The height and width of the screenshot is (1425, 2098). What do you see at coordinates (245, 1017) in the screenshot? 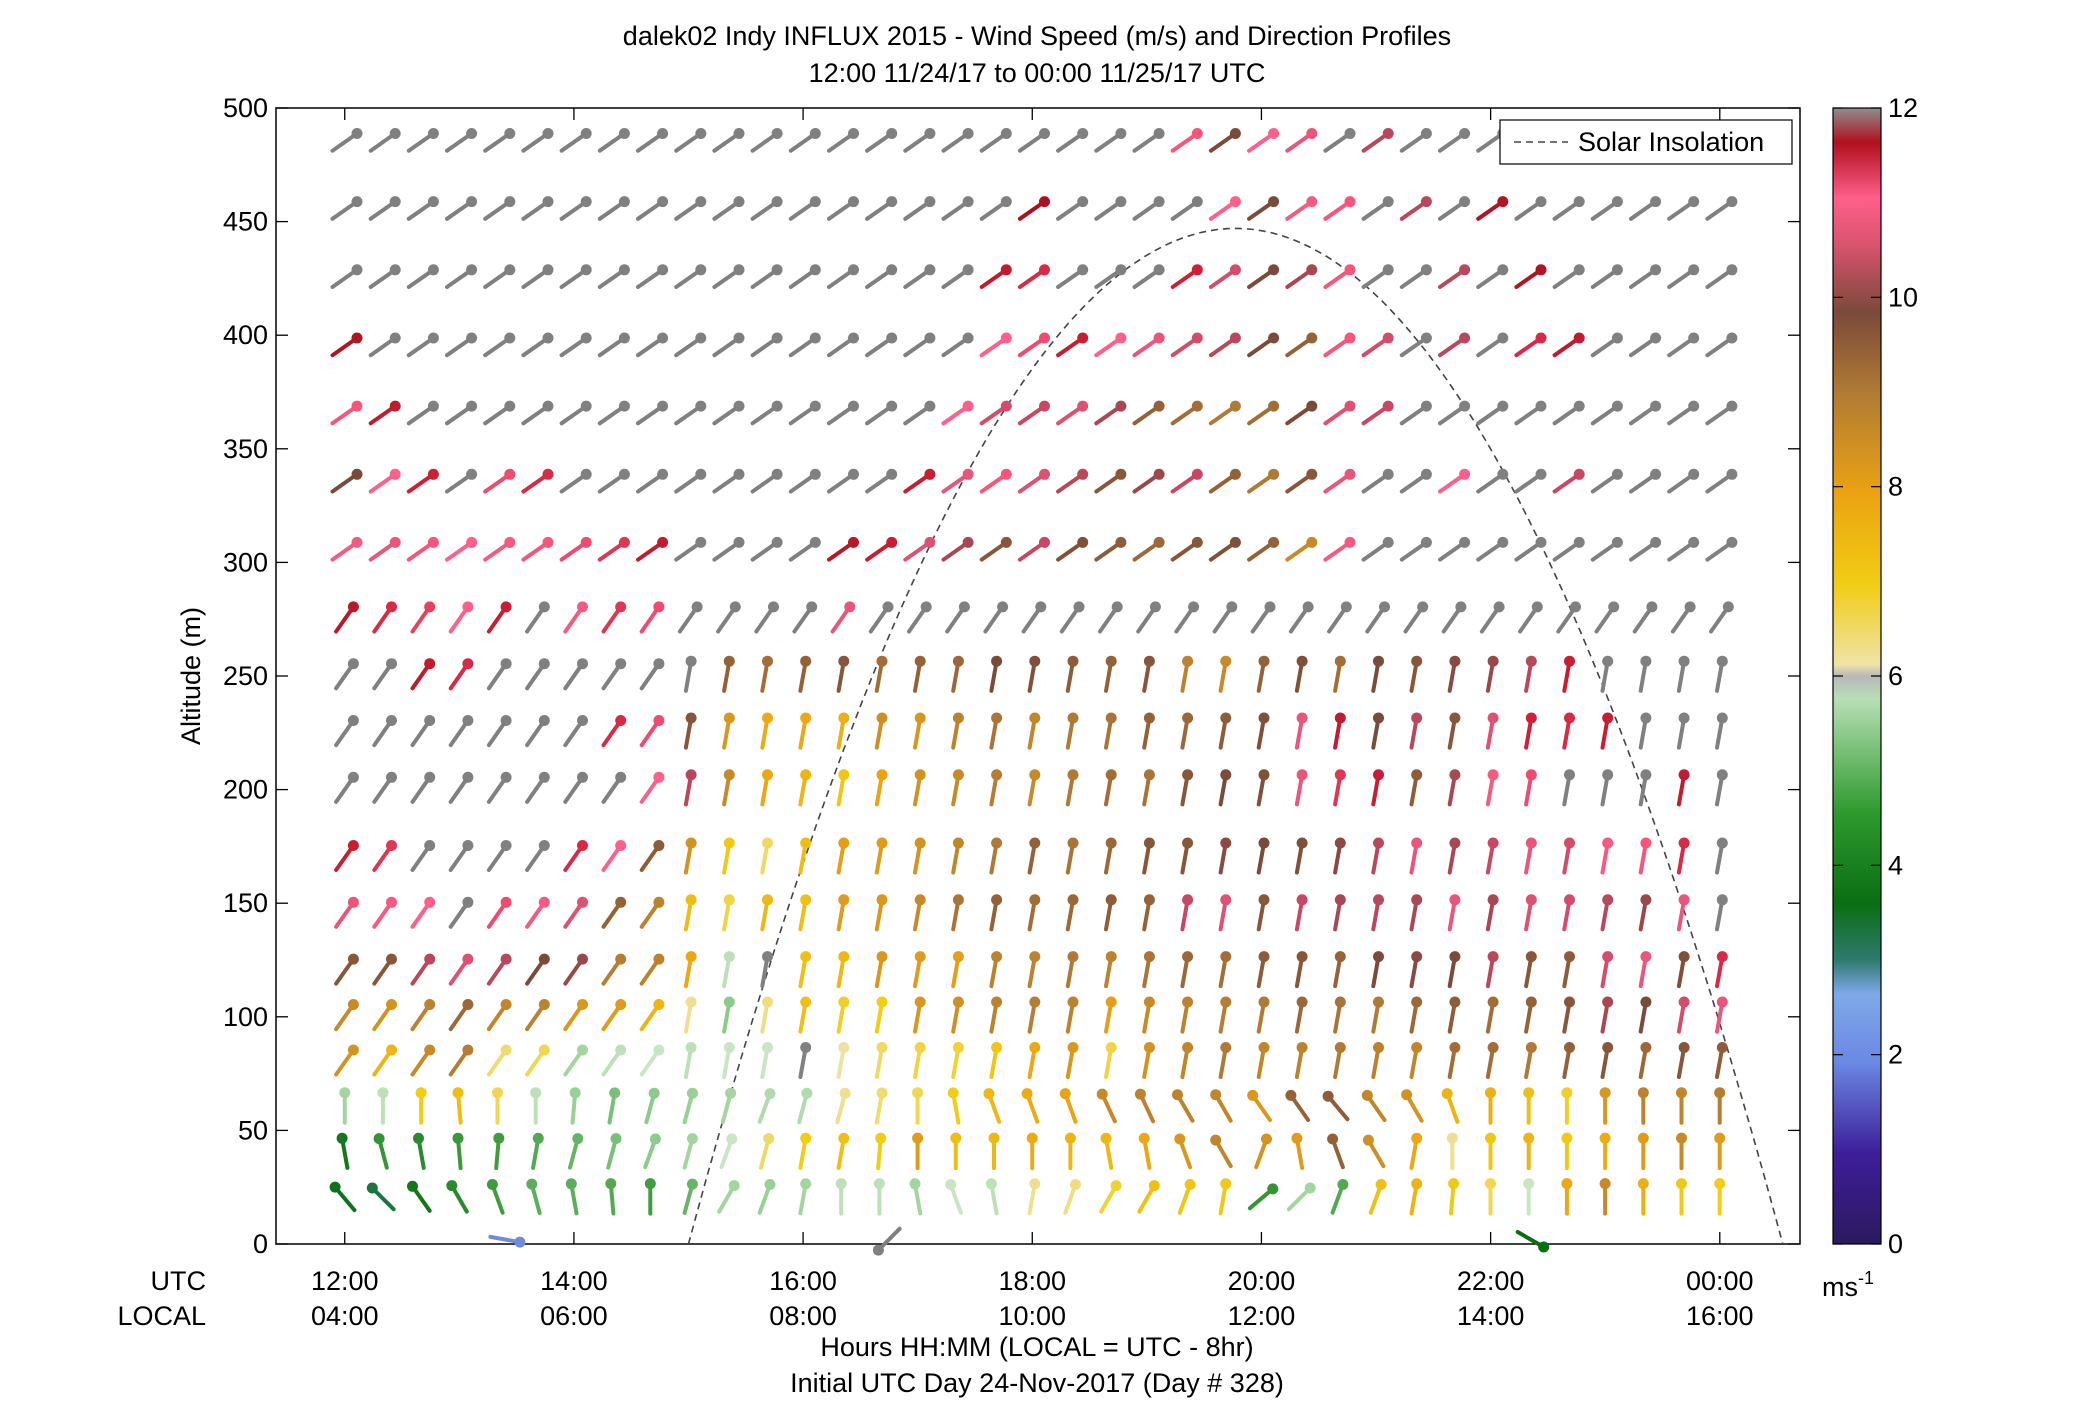
I see `y-tick-label: 100` at bounding box center [245, 1017].